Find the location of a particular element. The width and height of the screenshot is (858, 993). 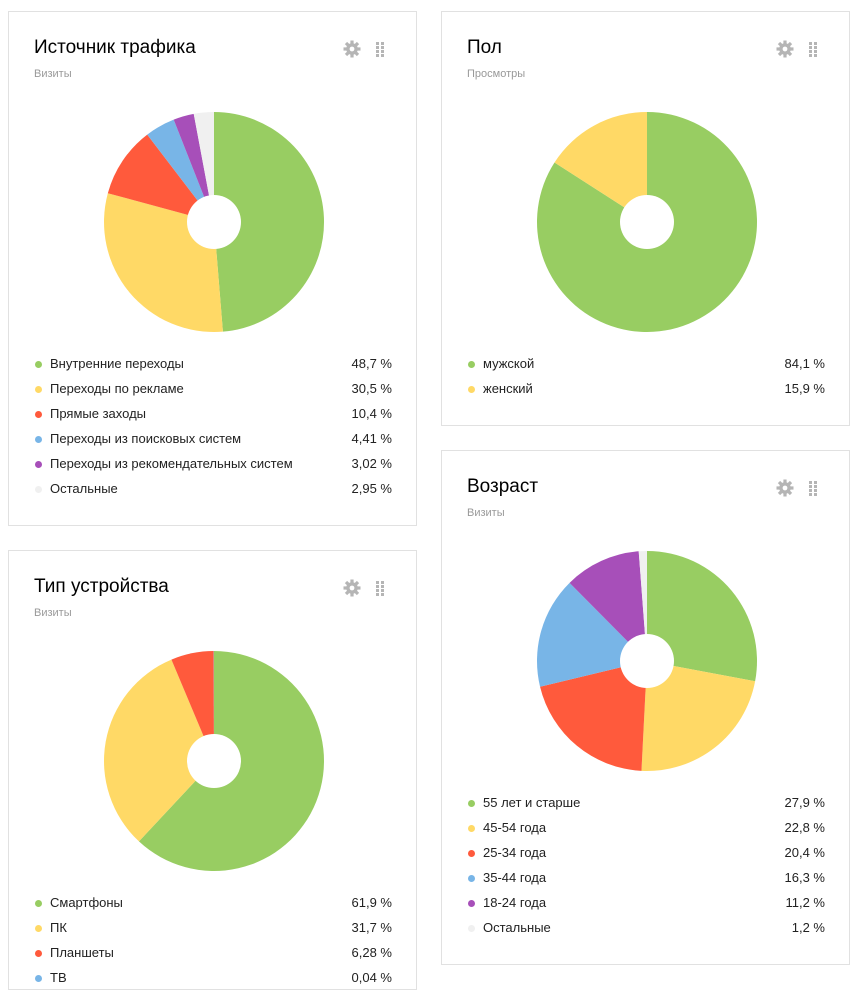

legend-value: 1,2 % is located at coordinates (808, 928).